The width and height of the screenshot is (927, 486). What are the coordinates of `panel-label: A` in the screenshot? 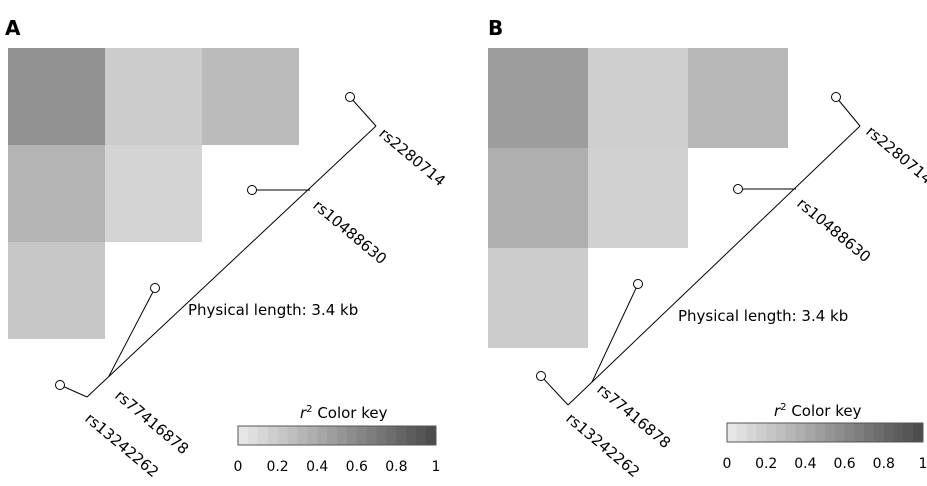 It's located at (13, 28).